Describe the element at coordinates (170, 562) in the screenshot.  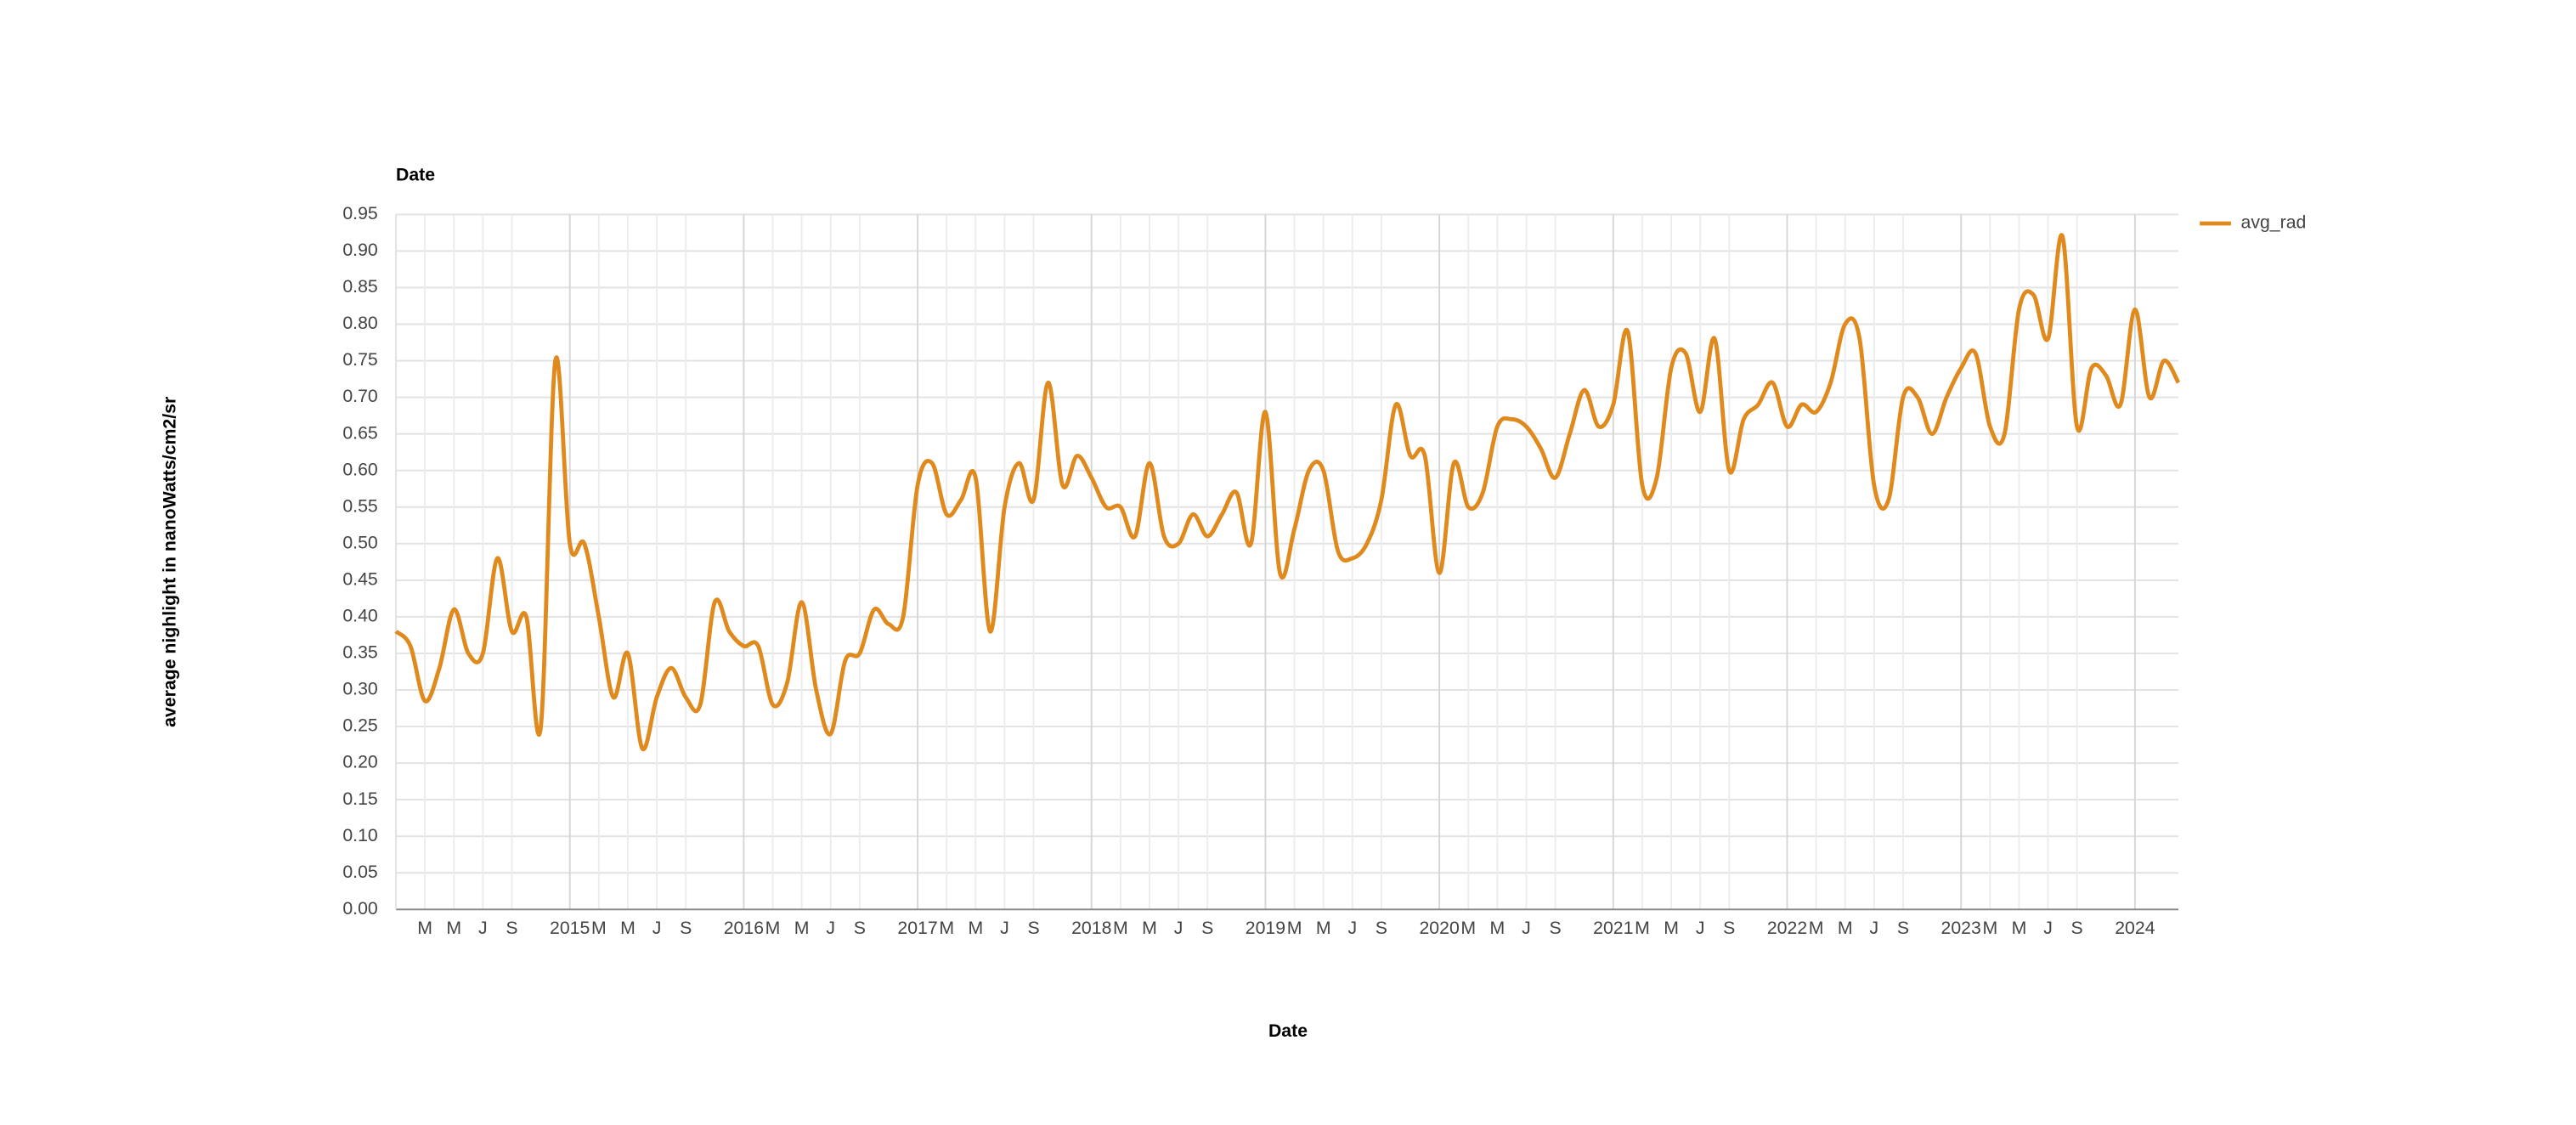
I see `y-axis-label: average nighlight in nanoWatts/cm2/sr` at that location.